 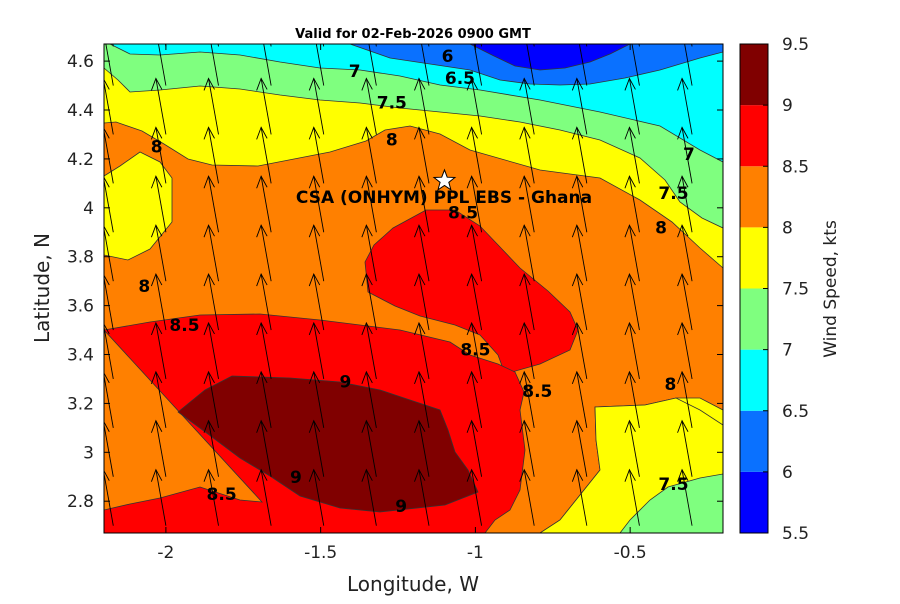 What do you see at coordinates (630, 553) in the screenshot?
I see `x-tick-label: -0.5` at bounding box center [630, 553].